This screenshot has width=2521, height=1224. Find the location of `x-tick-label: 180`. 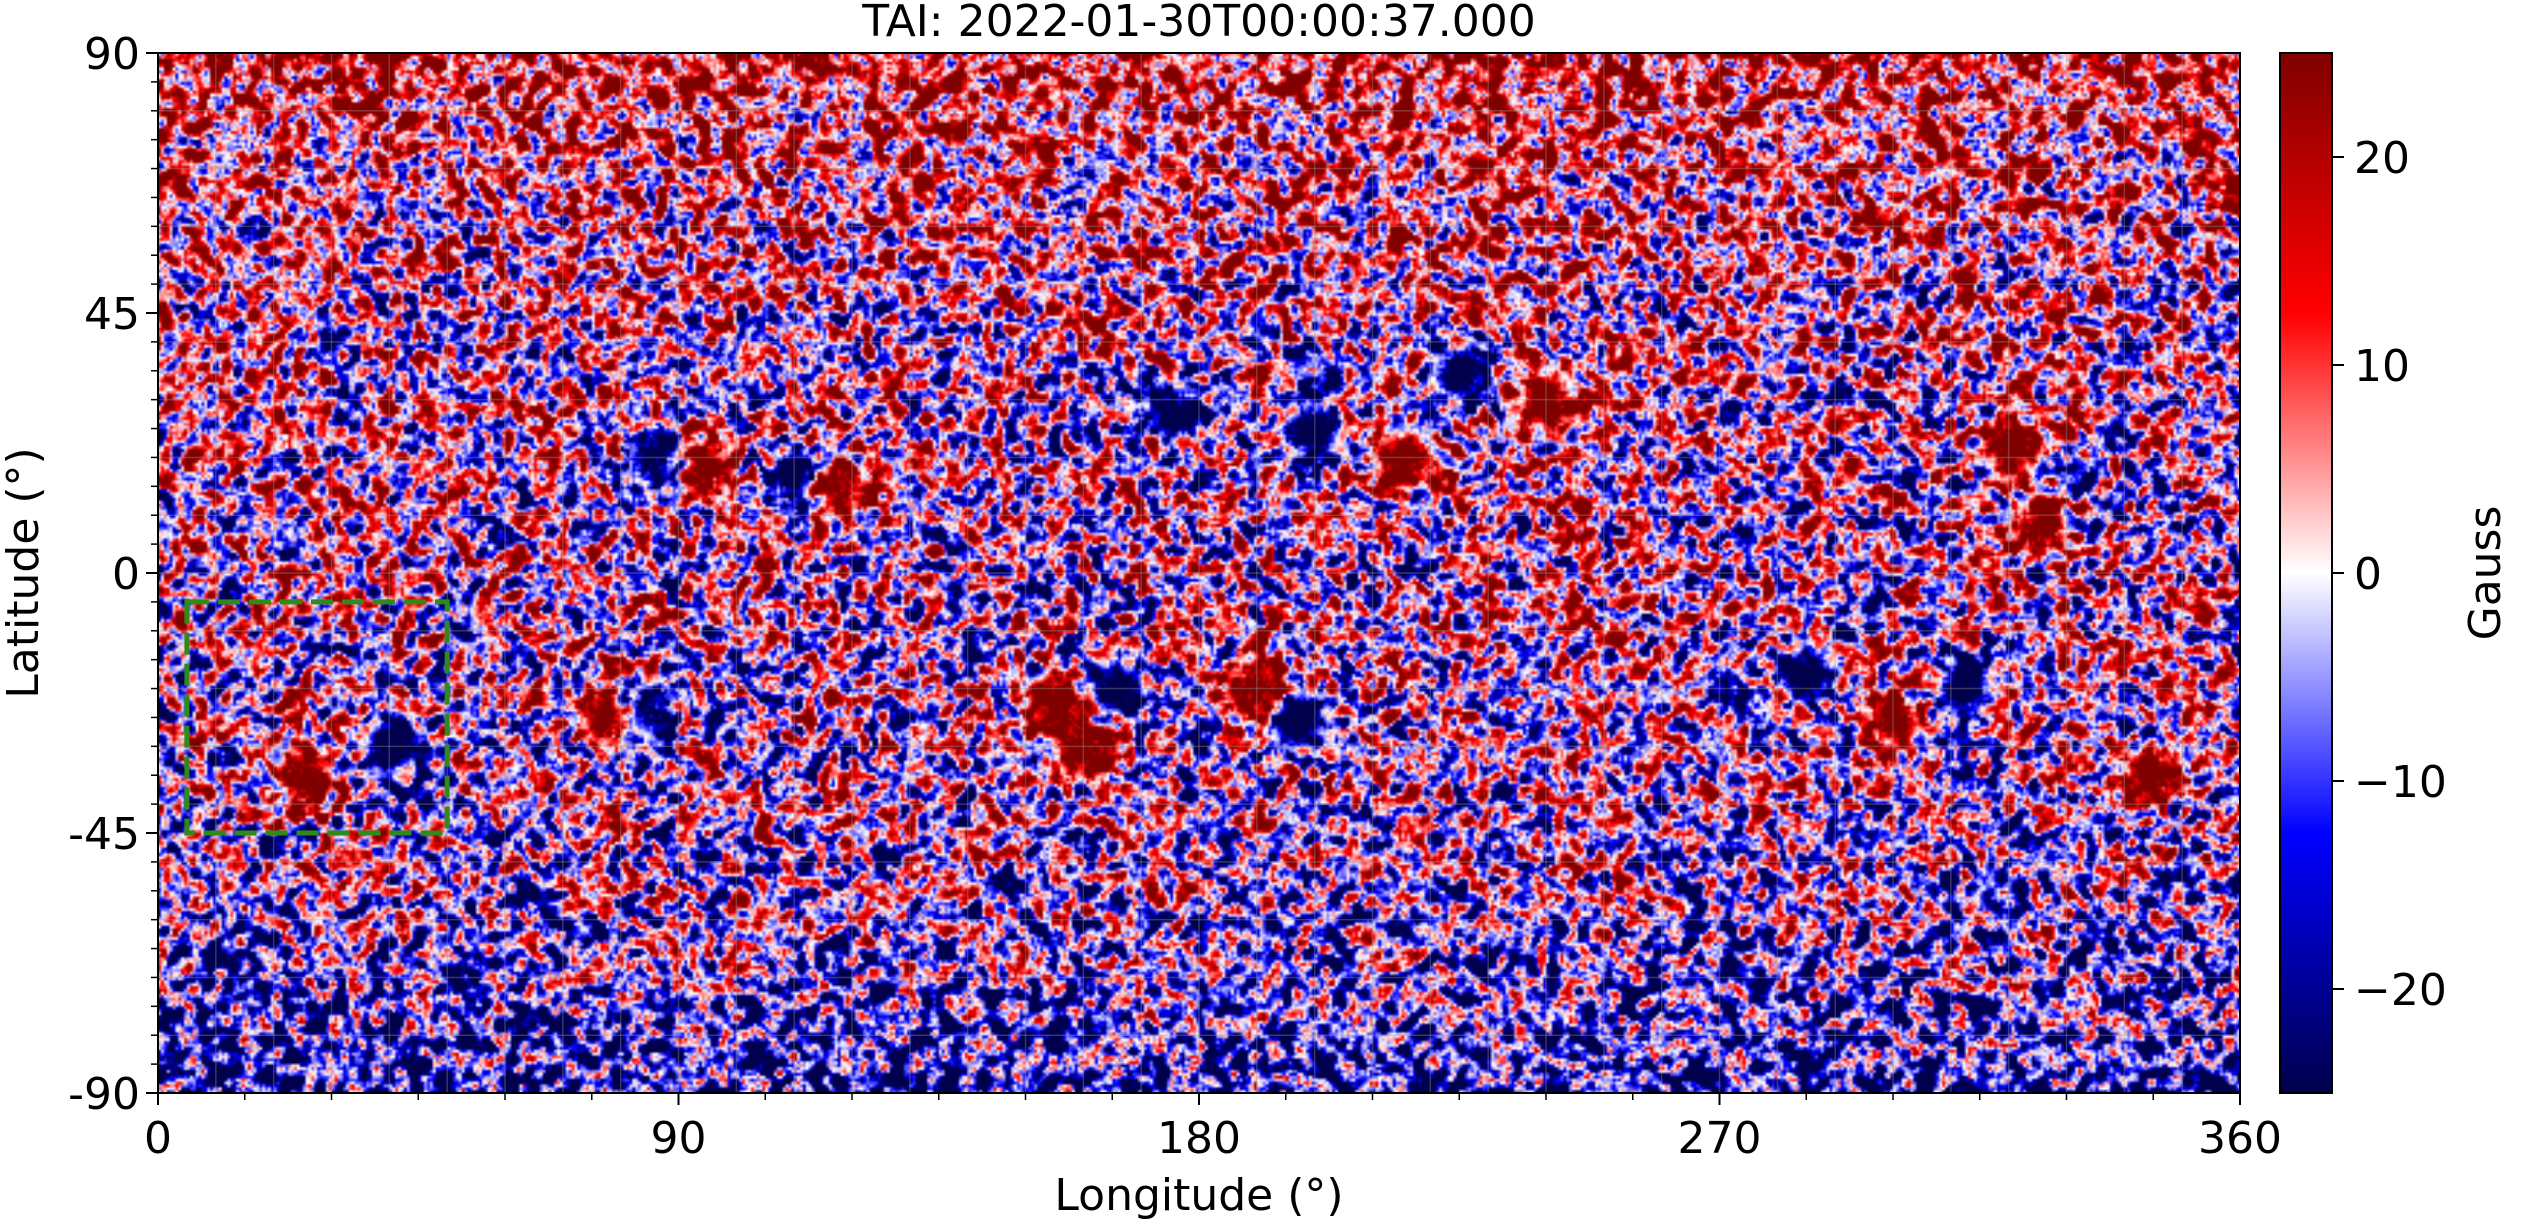

x-tick-label: 180 is located at coordinates (1199, 1138).